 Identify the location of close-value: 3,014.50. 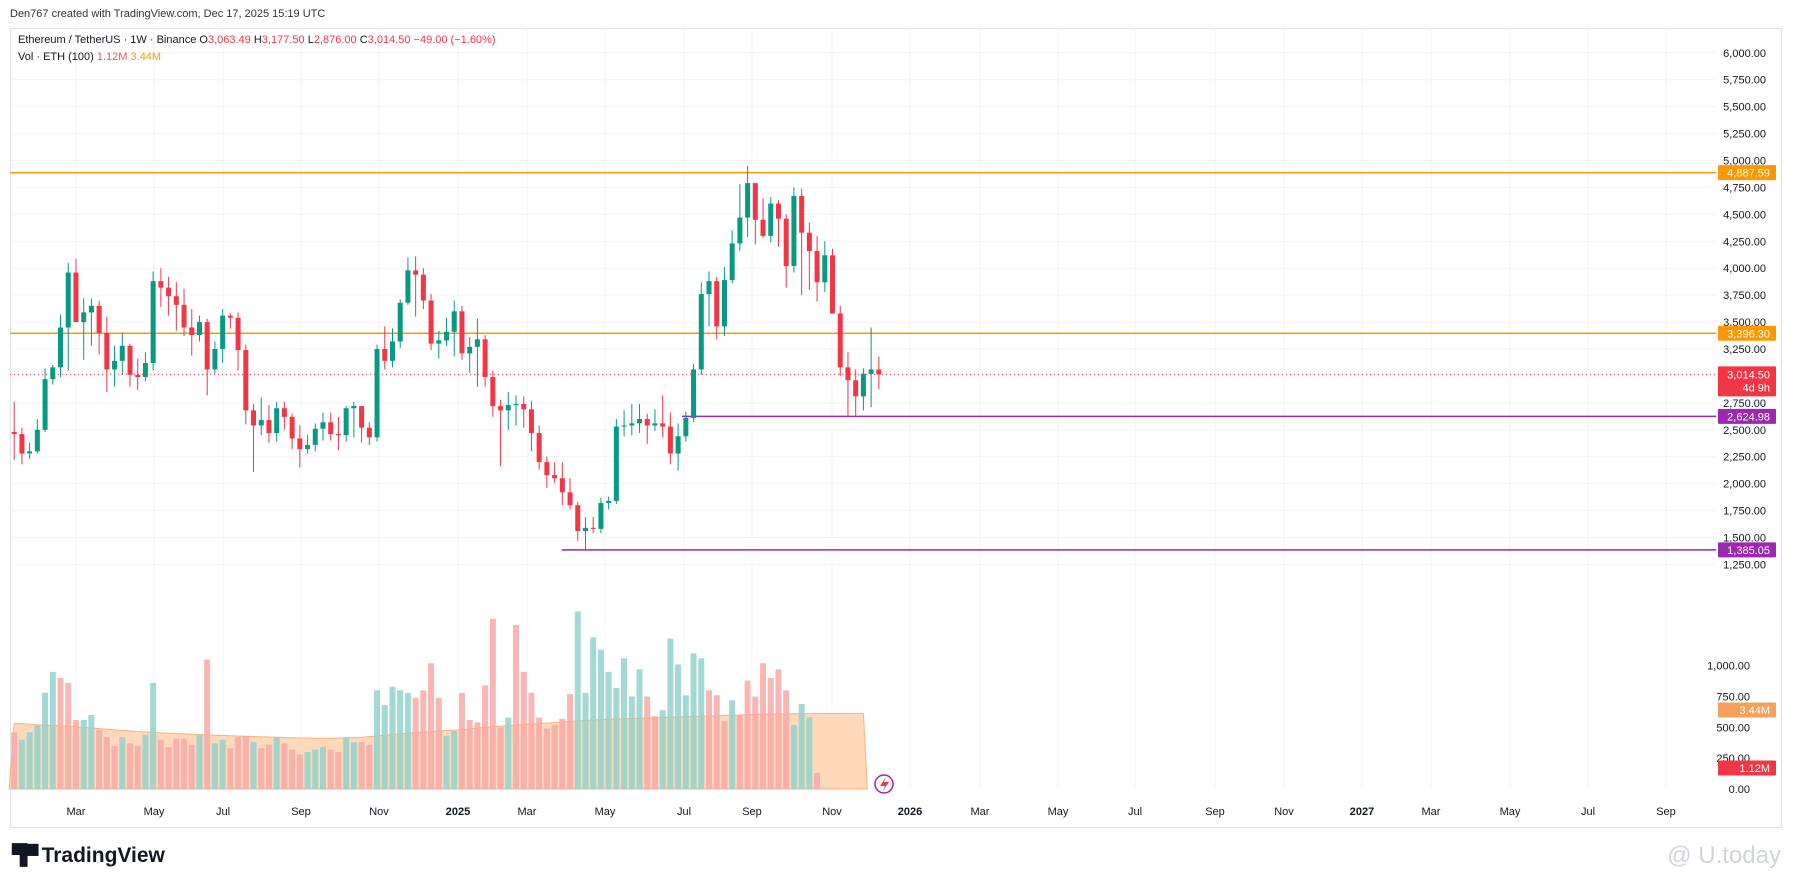
(389, 40).